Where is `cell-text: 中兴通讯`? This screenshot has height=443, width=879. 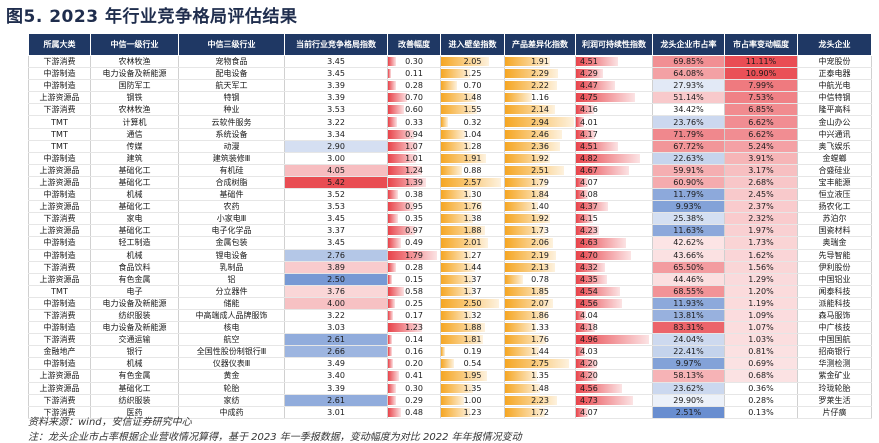 cell-text: 中兴通讯 is located at coordinates (834, 134).